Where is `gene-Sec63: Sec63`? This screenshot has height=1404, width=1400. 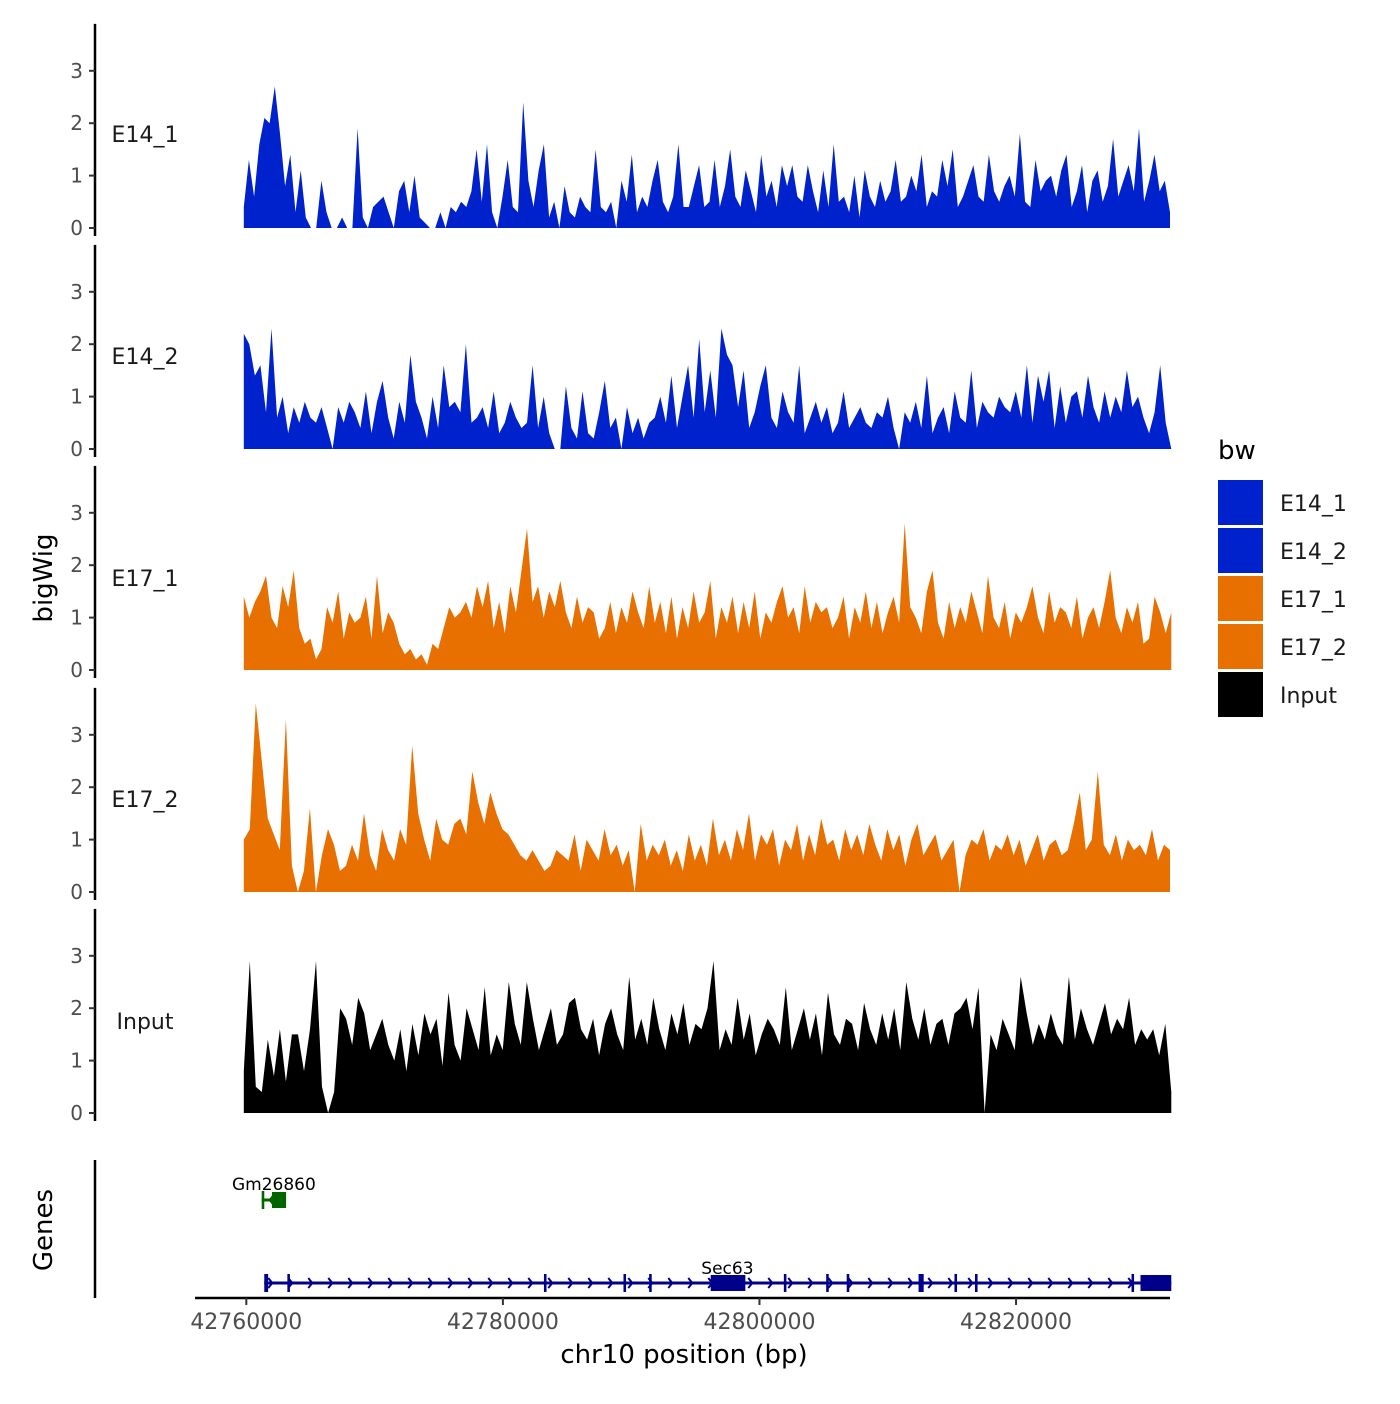 gene-Sec63: Sec63 is located at coordinates (718, 1275).